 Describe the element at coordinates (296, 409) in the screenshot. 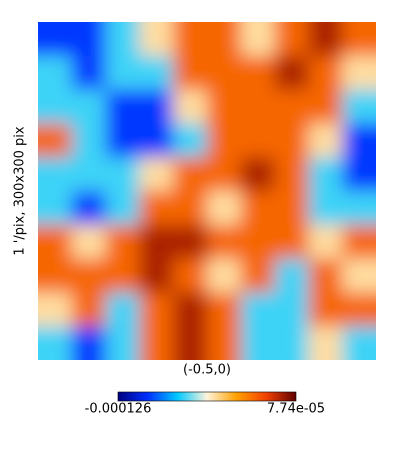

I see `colorbar-tick-label: 7.74e-05` at that location.